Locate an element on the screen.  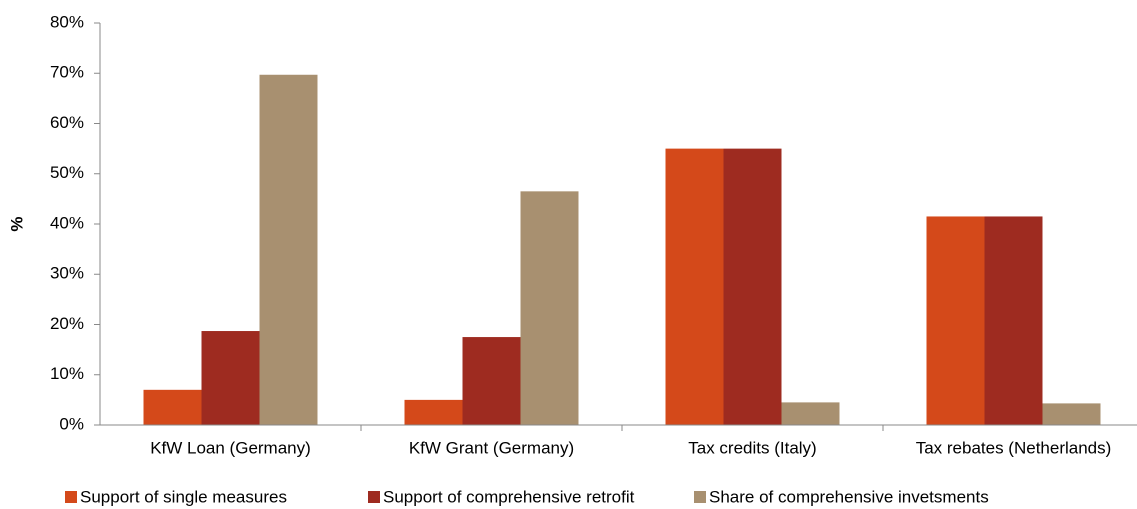
y-tick-label: 80% is located at coordinates (67, 21).